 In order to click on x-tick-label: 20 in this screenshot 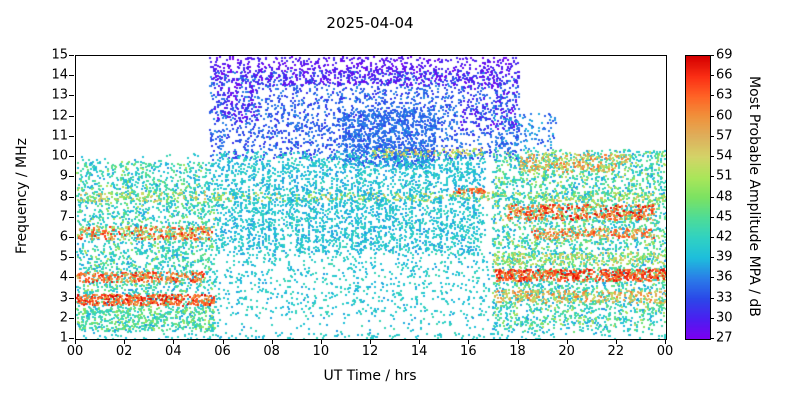, I will do `click(566, 351)`.